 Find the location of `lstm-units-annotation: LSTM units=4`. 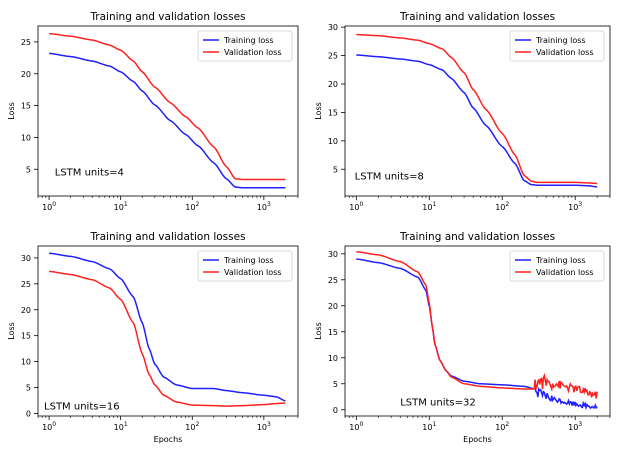

lstm-units-annotation: LSTM units=4 is located at coordinates (89, 173).